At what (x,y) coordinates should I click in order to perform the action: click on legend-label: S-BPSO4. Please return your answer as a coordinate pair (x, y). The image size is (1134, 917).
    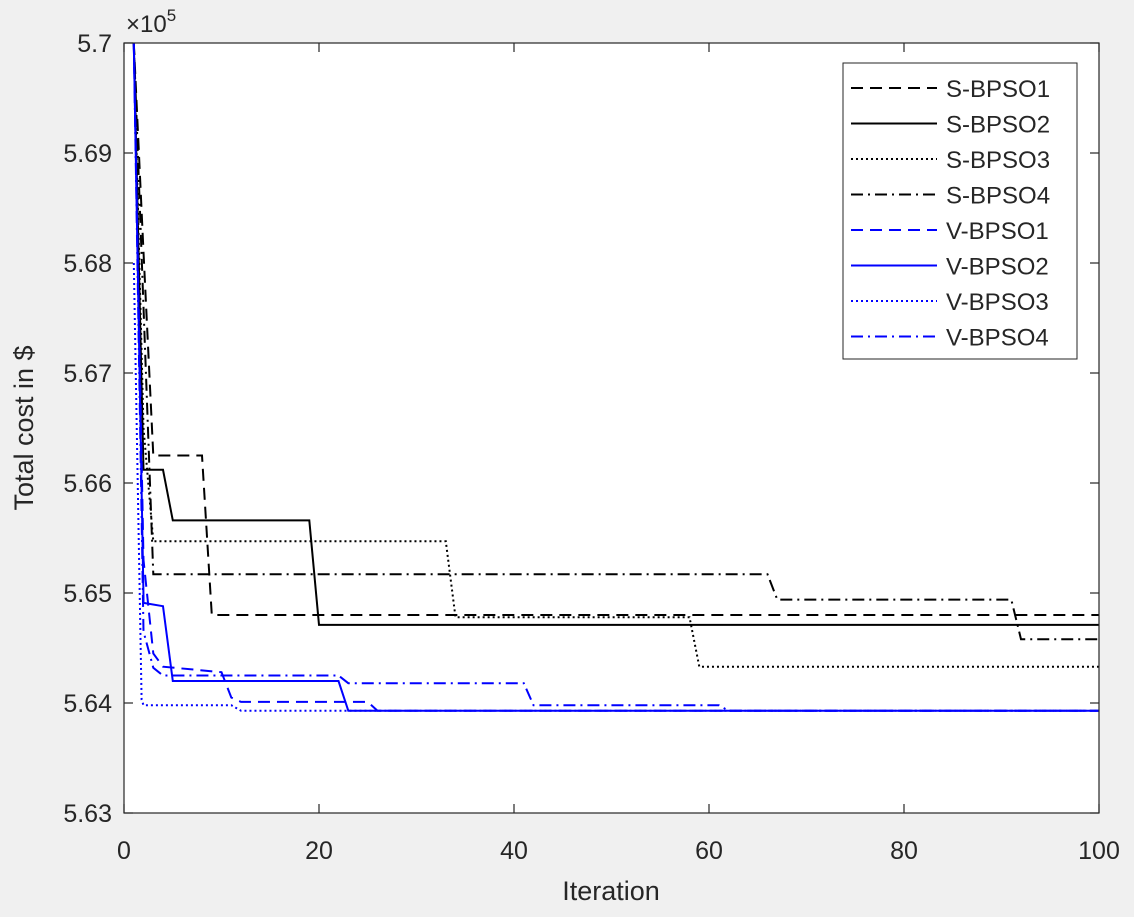
    Looking at the image, I should click on (998, 196).